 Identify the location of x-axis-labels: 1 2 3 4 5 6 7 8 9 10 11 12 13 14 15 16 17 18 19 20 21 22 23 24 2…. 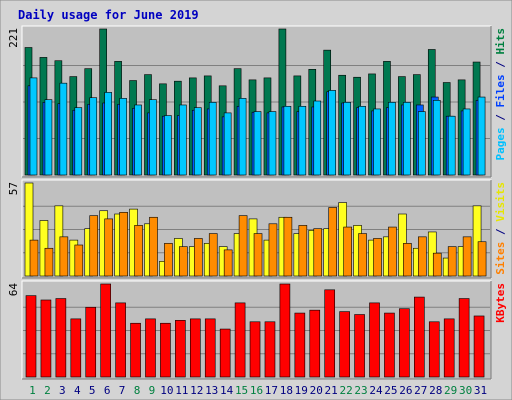
(258, 390).